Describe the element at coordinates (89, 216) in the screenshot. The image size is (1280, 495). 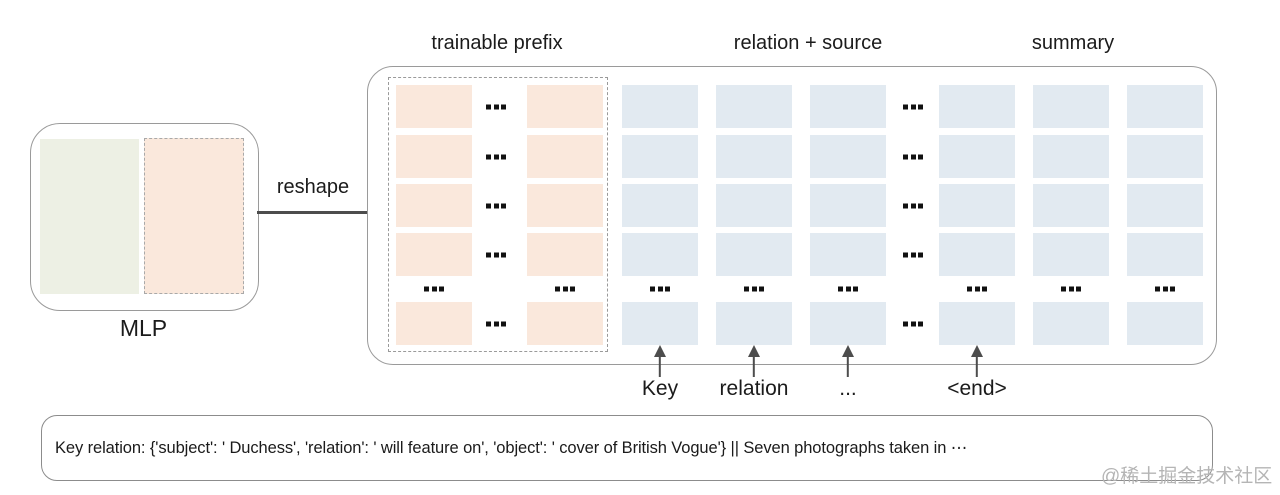
I see `mlp-input-matrix` at that location.